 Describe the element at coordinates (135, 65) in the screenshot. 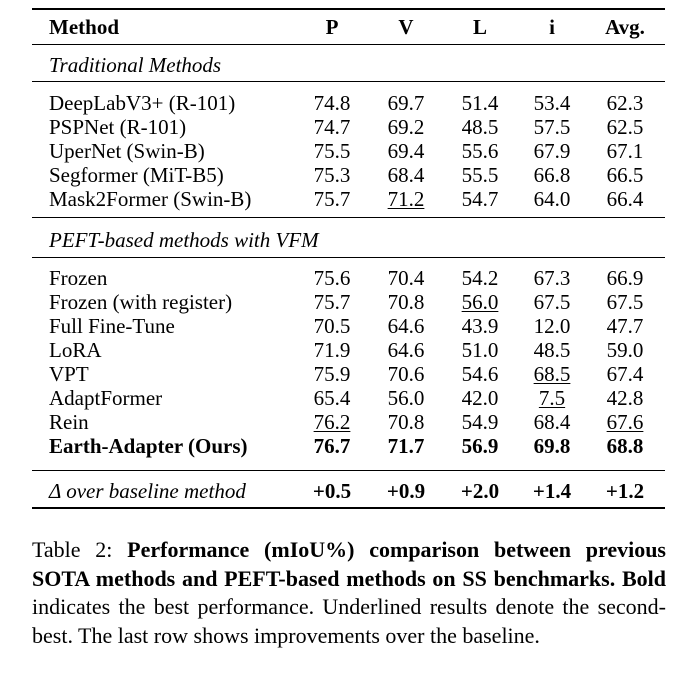

I see `section-title-traditional: Traditional Methods` at that location.